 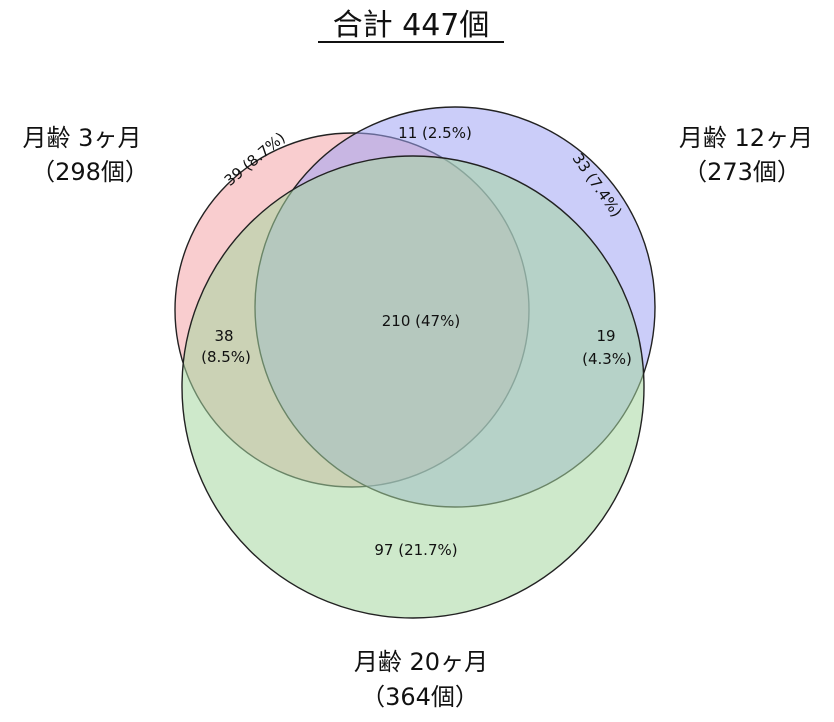 What do you see at coordinates (82, 138) in the screenshot?
I see `set-label-3-months-name: 月齢 3ヶ月` at bounding box center [82, 138].